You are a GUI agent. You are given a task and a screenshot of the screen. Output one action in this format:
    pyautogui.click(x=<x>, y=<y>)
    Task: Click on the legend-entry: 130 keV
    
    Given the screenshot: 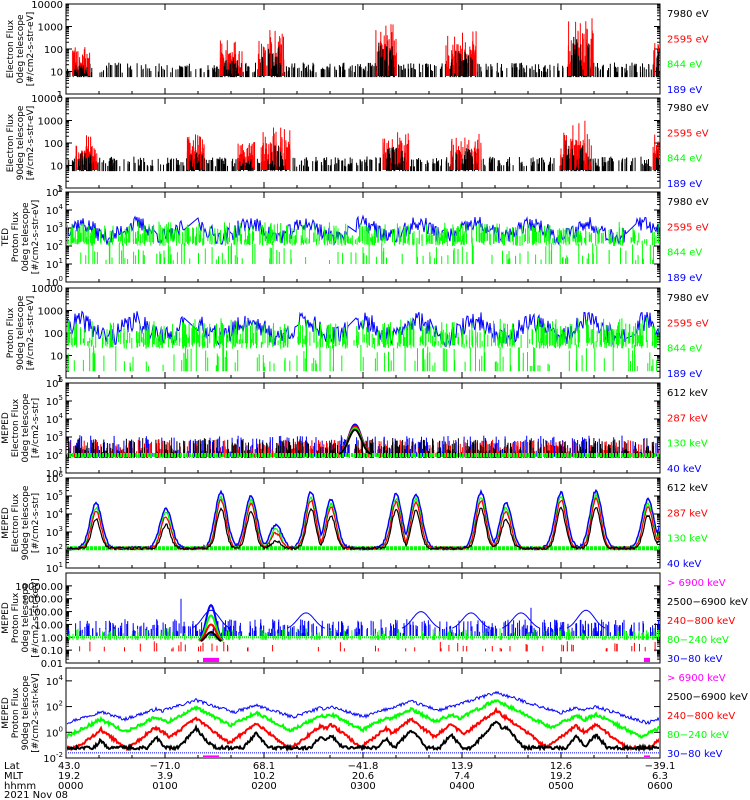 What is the action you would take?
    pyautogui.click(x=687, y=539)
    